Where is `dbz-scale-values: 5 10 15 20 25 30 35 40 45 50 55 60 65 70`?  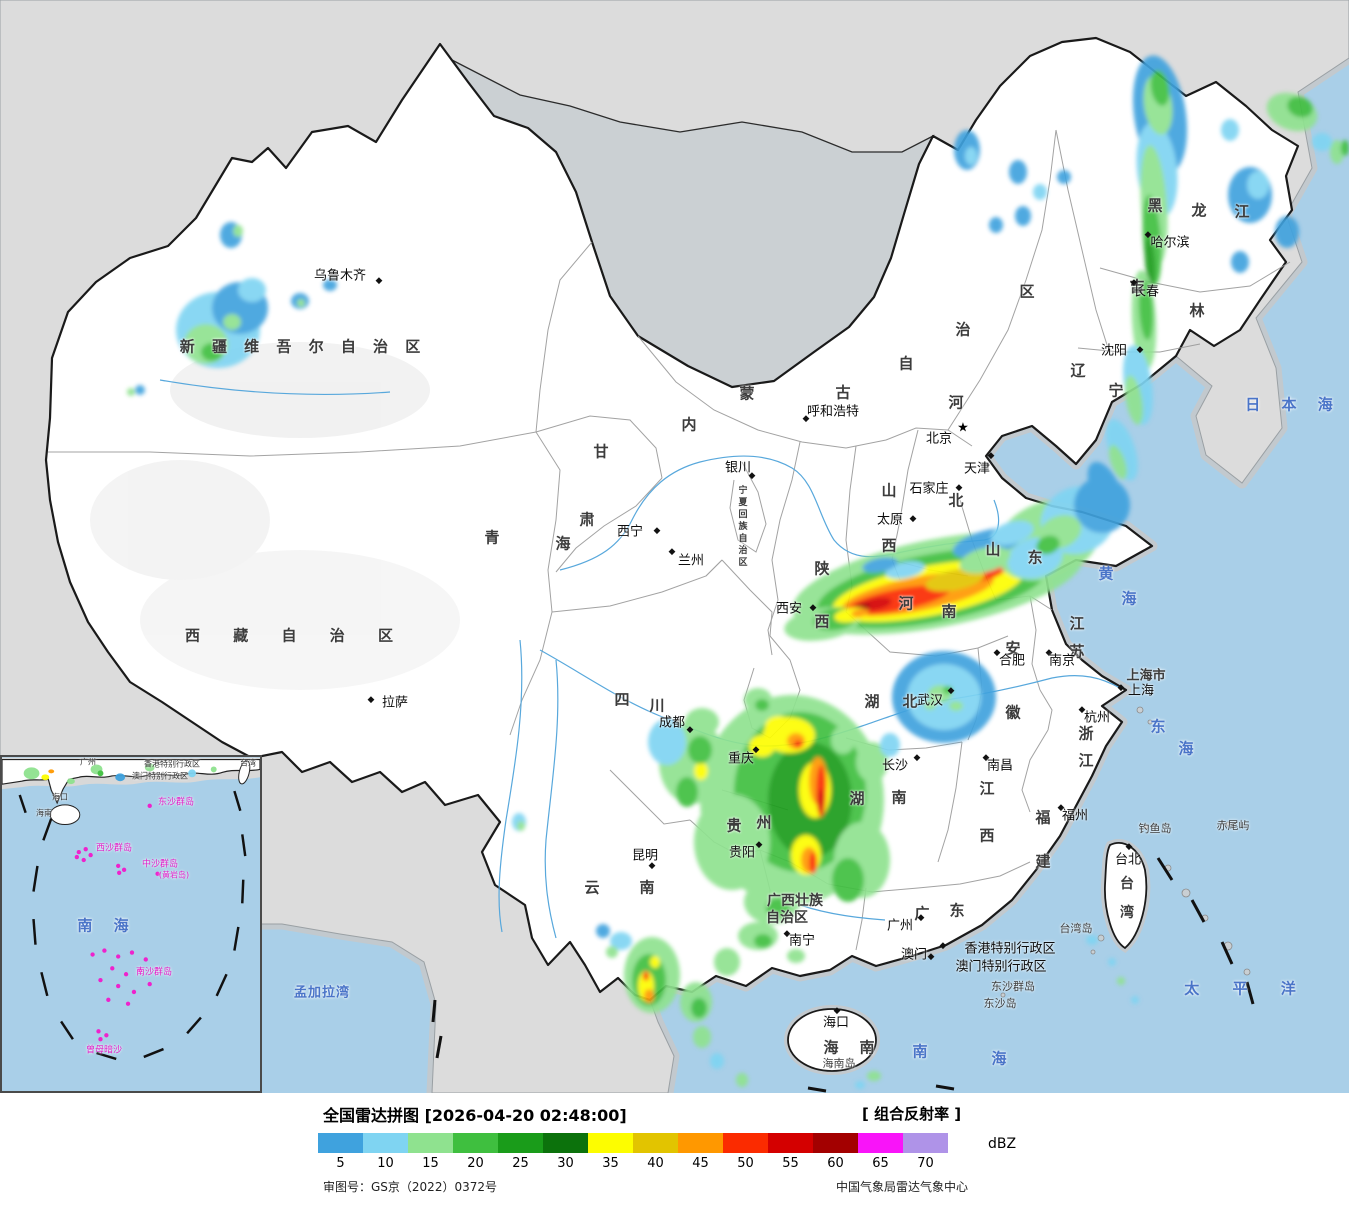 dbz-scale-values: 5 10 15 20 25 30 35 40 45 50 55 60 65 70 is located at coordinates (633, 1163).